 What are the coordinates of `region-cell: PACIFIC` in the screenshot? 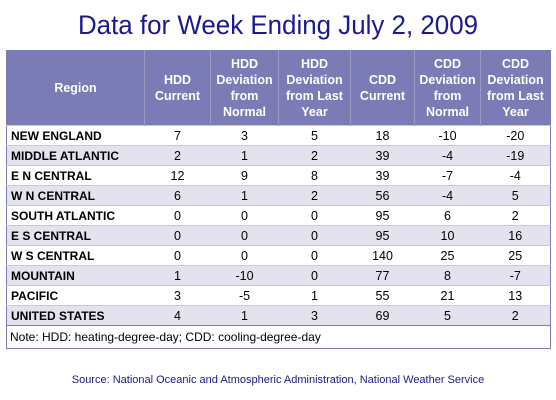 It's located at (75, 295).